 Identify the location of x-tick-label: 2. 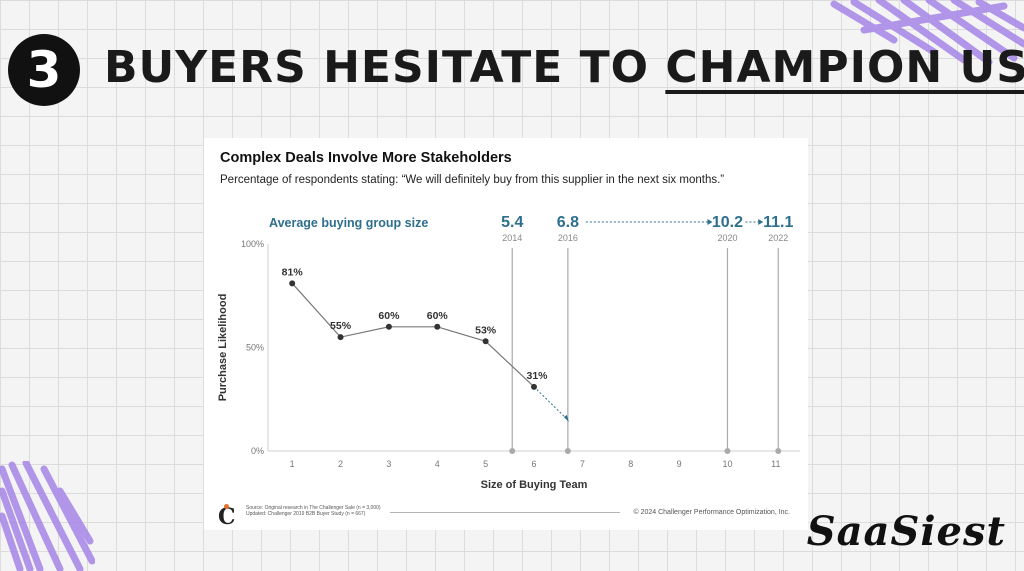
(340, 464).